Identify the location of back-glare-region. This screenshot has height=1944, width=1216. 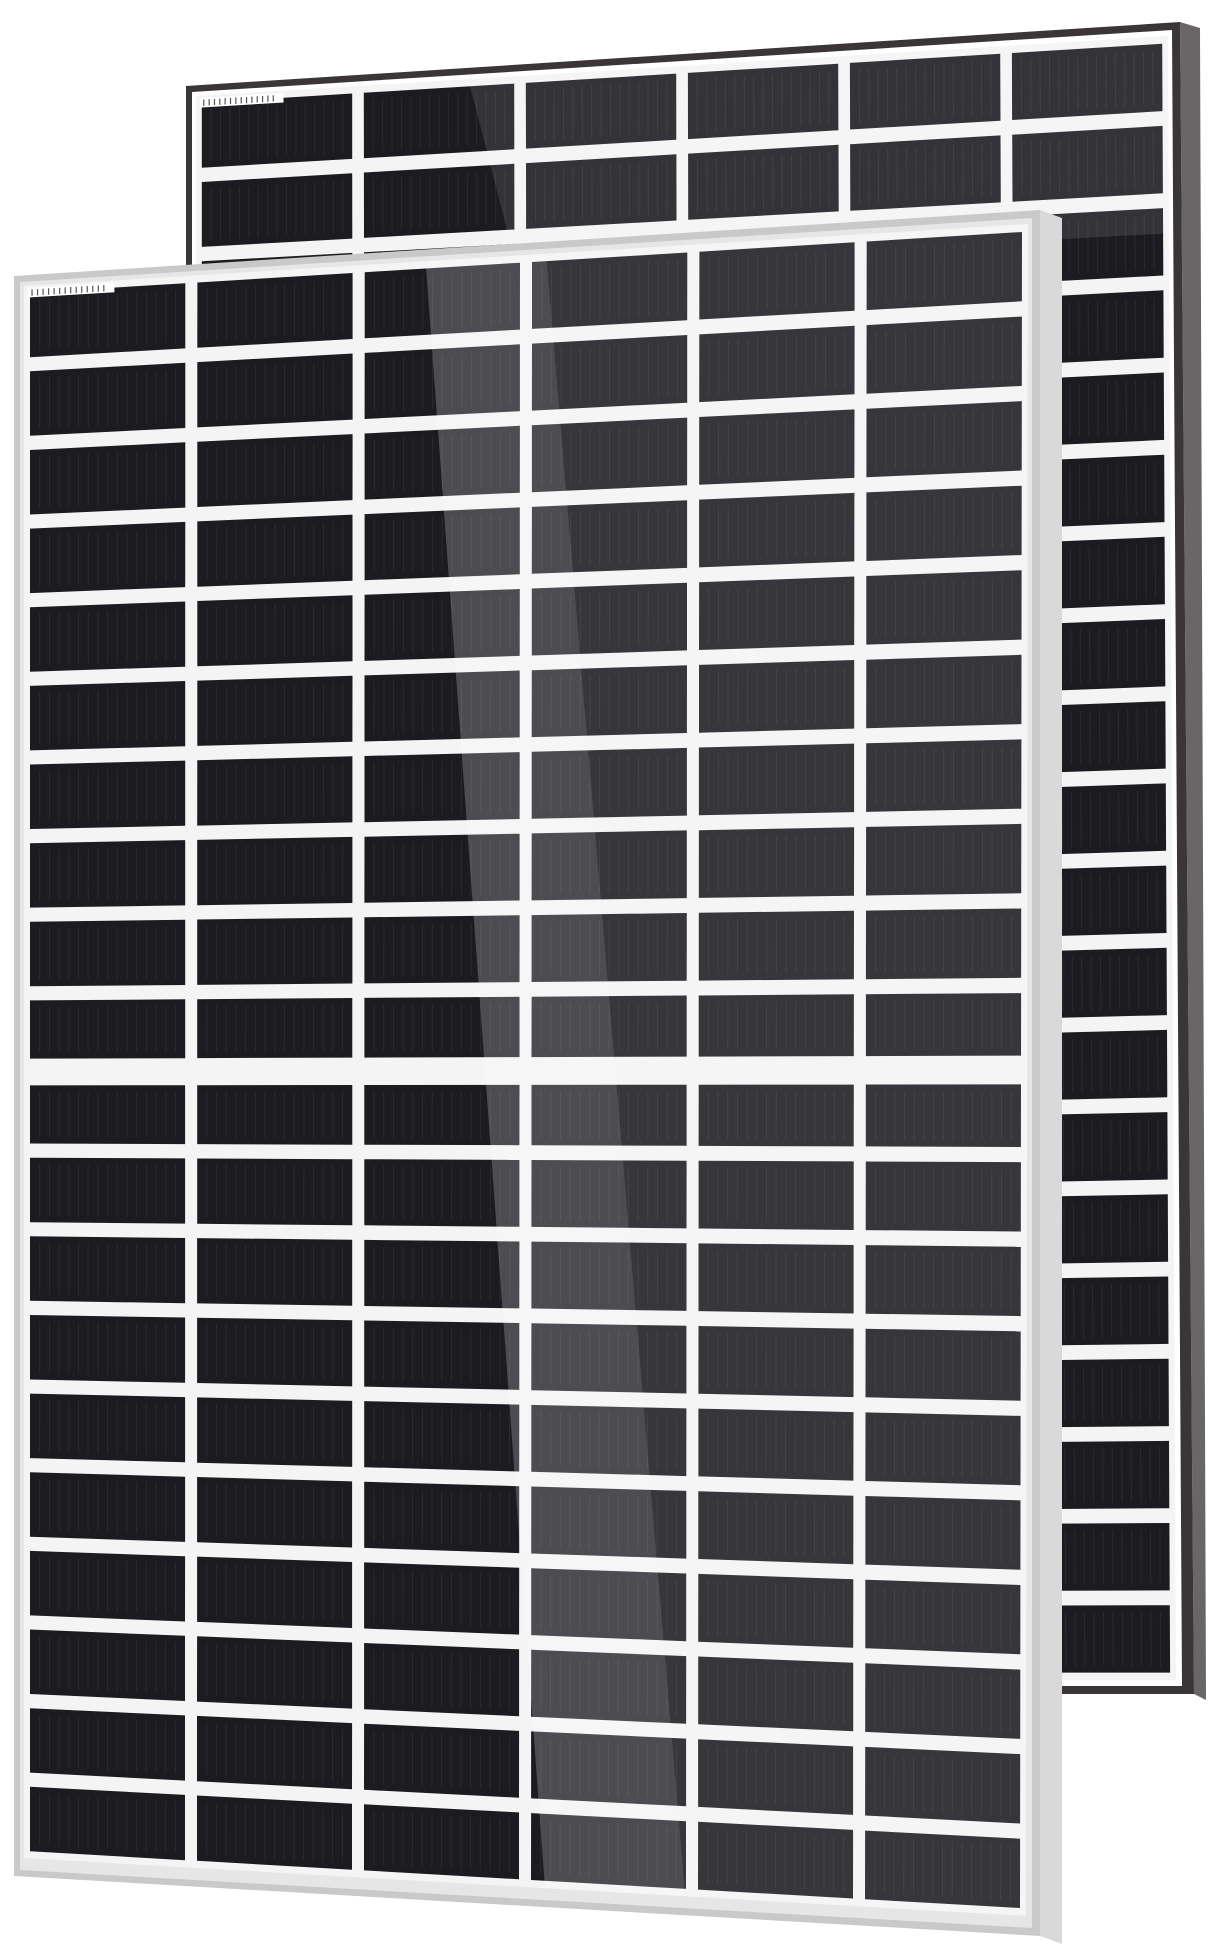
(818, 152).